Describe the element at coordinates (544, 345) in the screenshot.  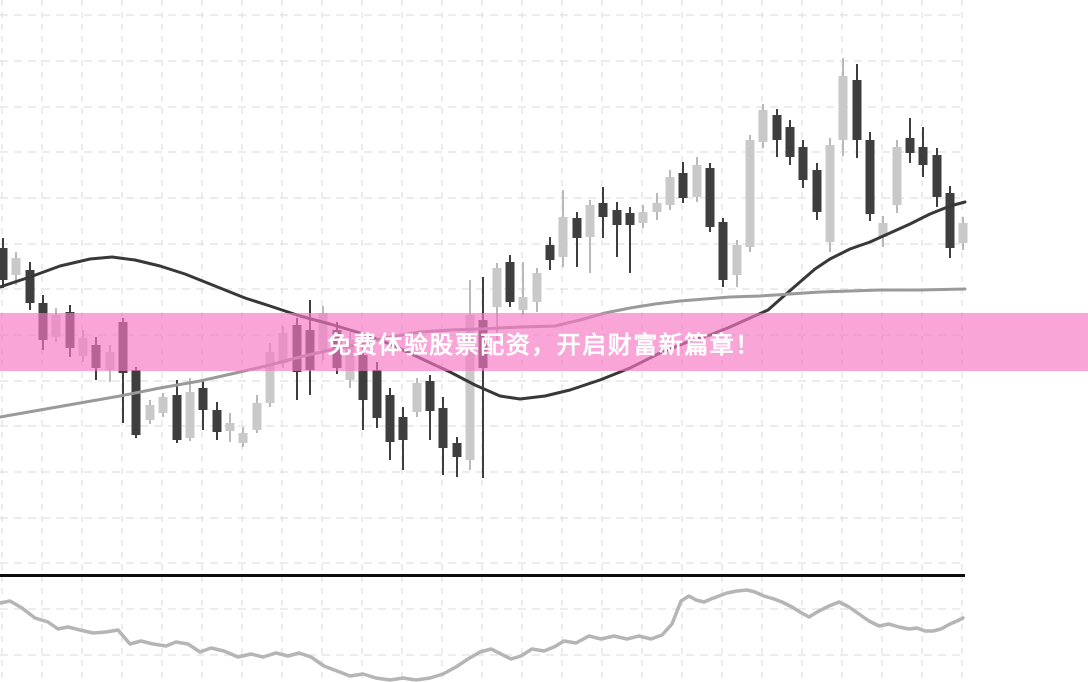
I see `promo-banner-text: 免费体验股票配资，开启财富新篇章！` at that location.